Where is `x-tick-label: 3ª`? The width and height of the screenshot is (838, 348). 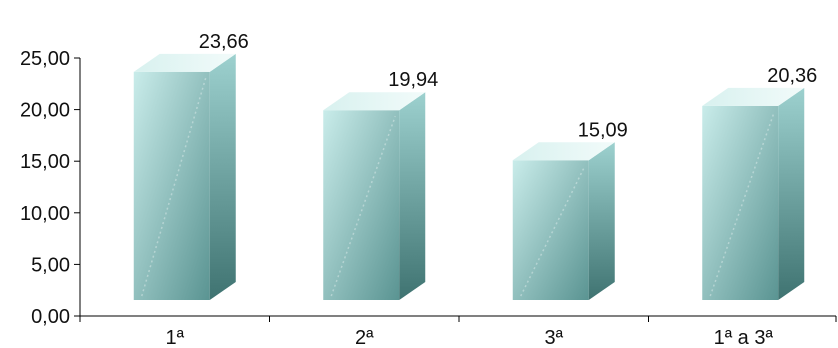
x-tick-label: 3ª is located at coordinates (553, 337).